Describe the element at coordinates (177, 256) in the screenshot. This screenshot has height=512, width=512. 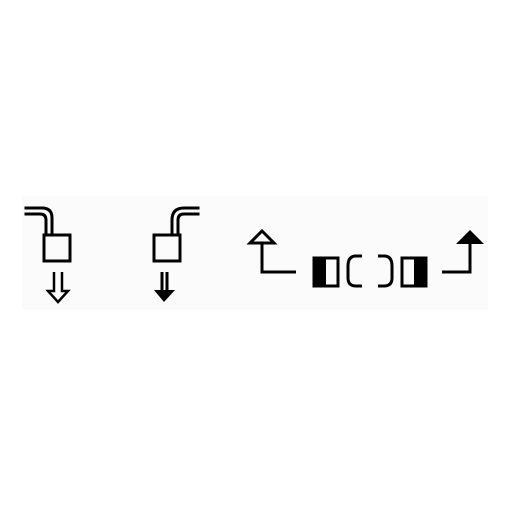
I see `pipe-feed-down-solid-icon` at that location.